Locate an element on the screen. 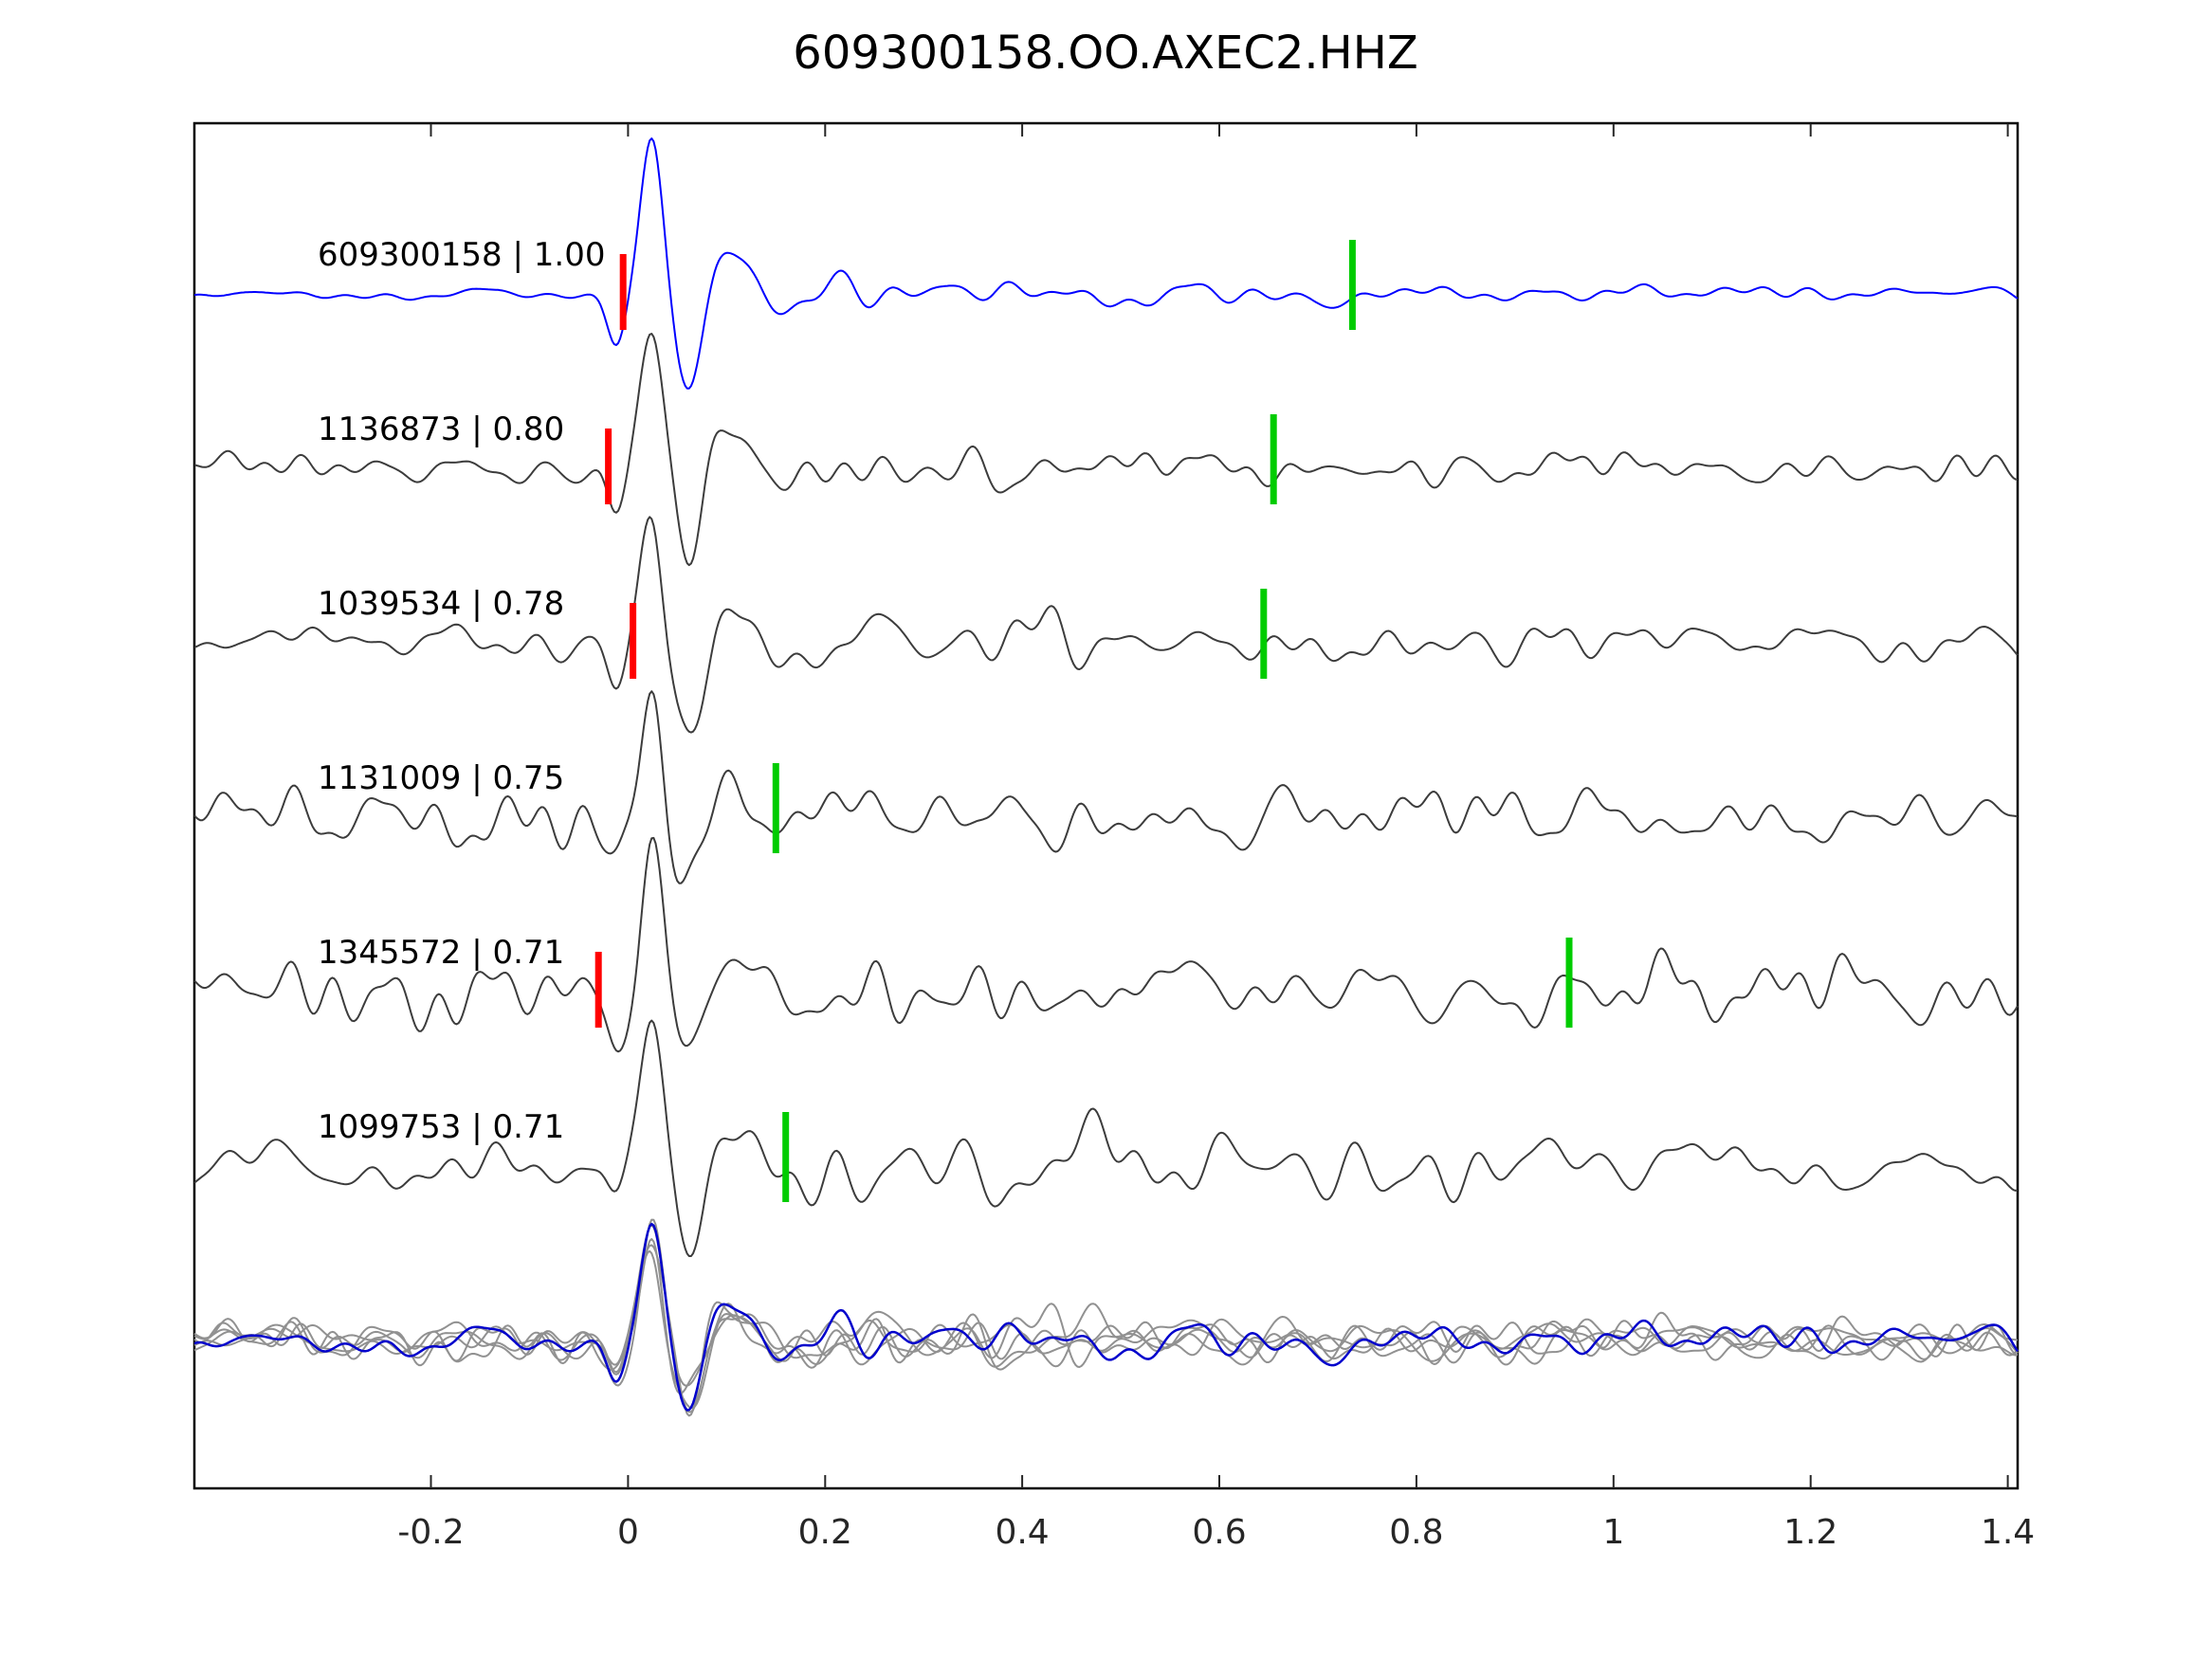 Image resolution: width=2212 pixels, height=1659 pixels. x-tick-label: 1.2 is located at coordinates (1810, 1532).